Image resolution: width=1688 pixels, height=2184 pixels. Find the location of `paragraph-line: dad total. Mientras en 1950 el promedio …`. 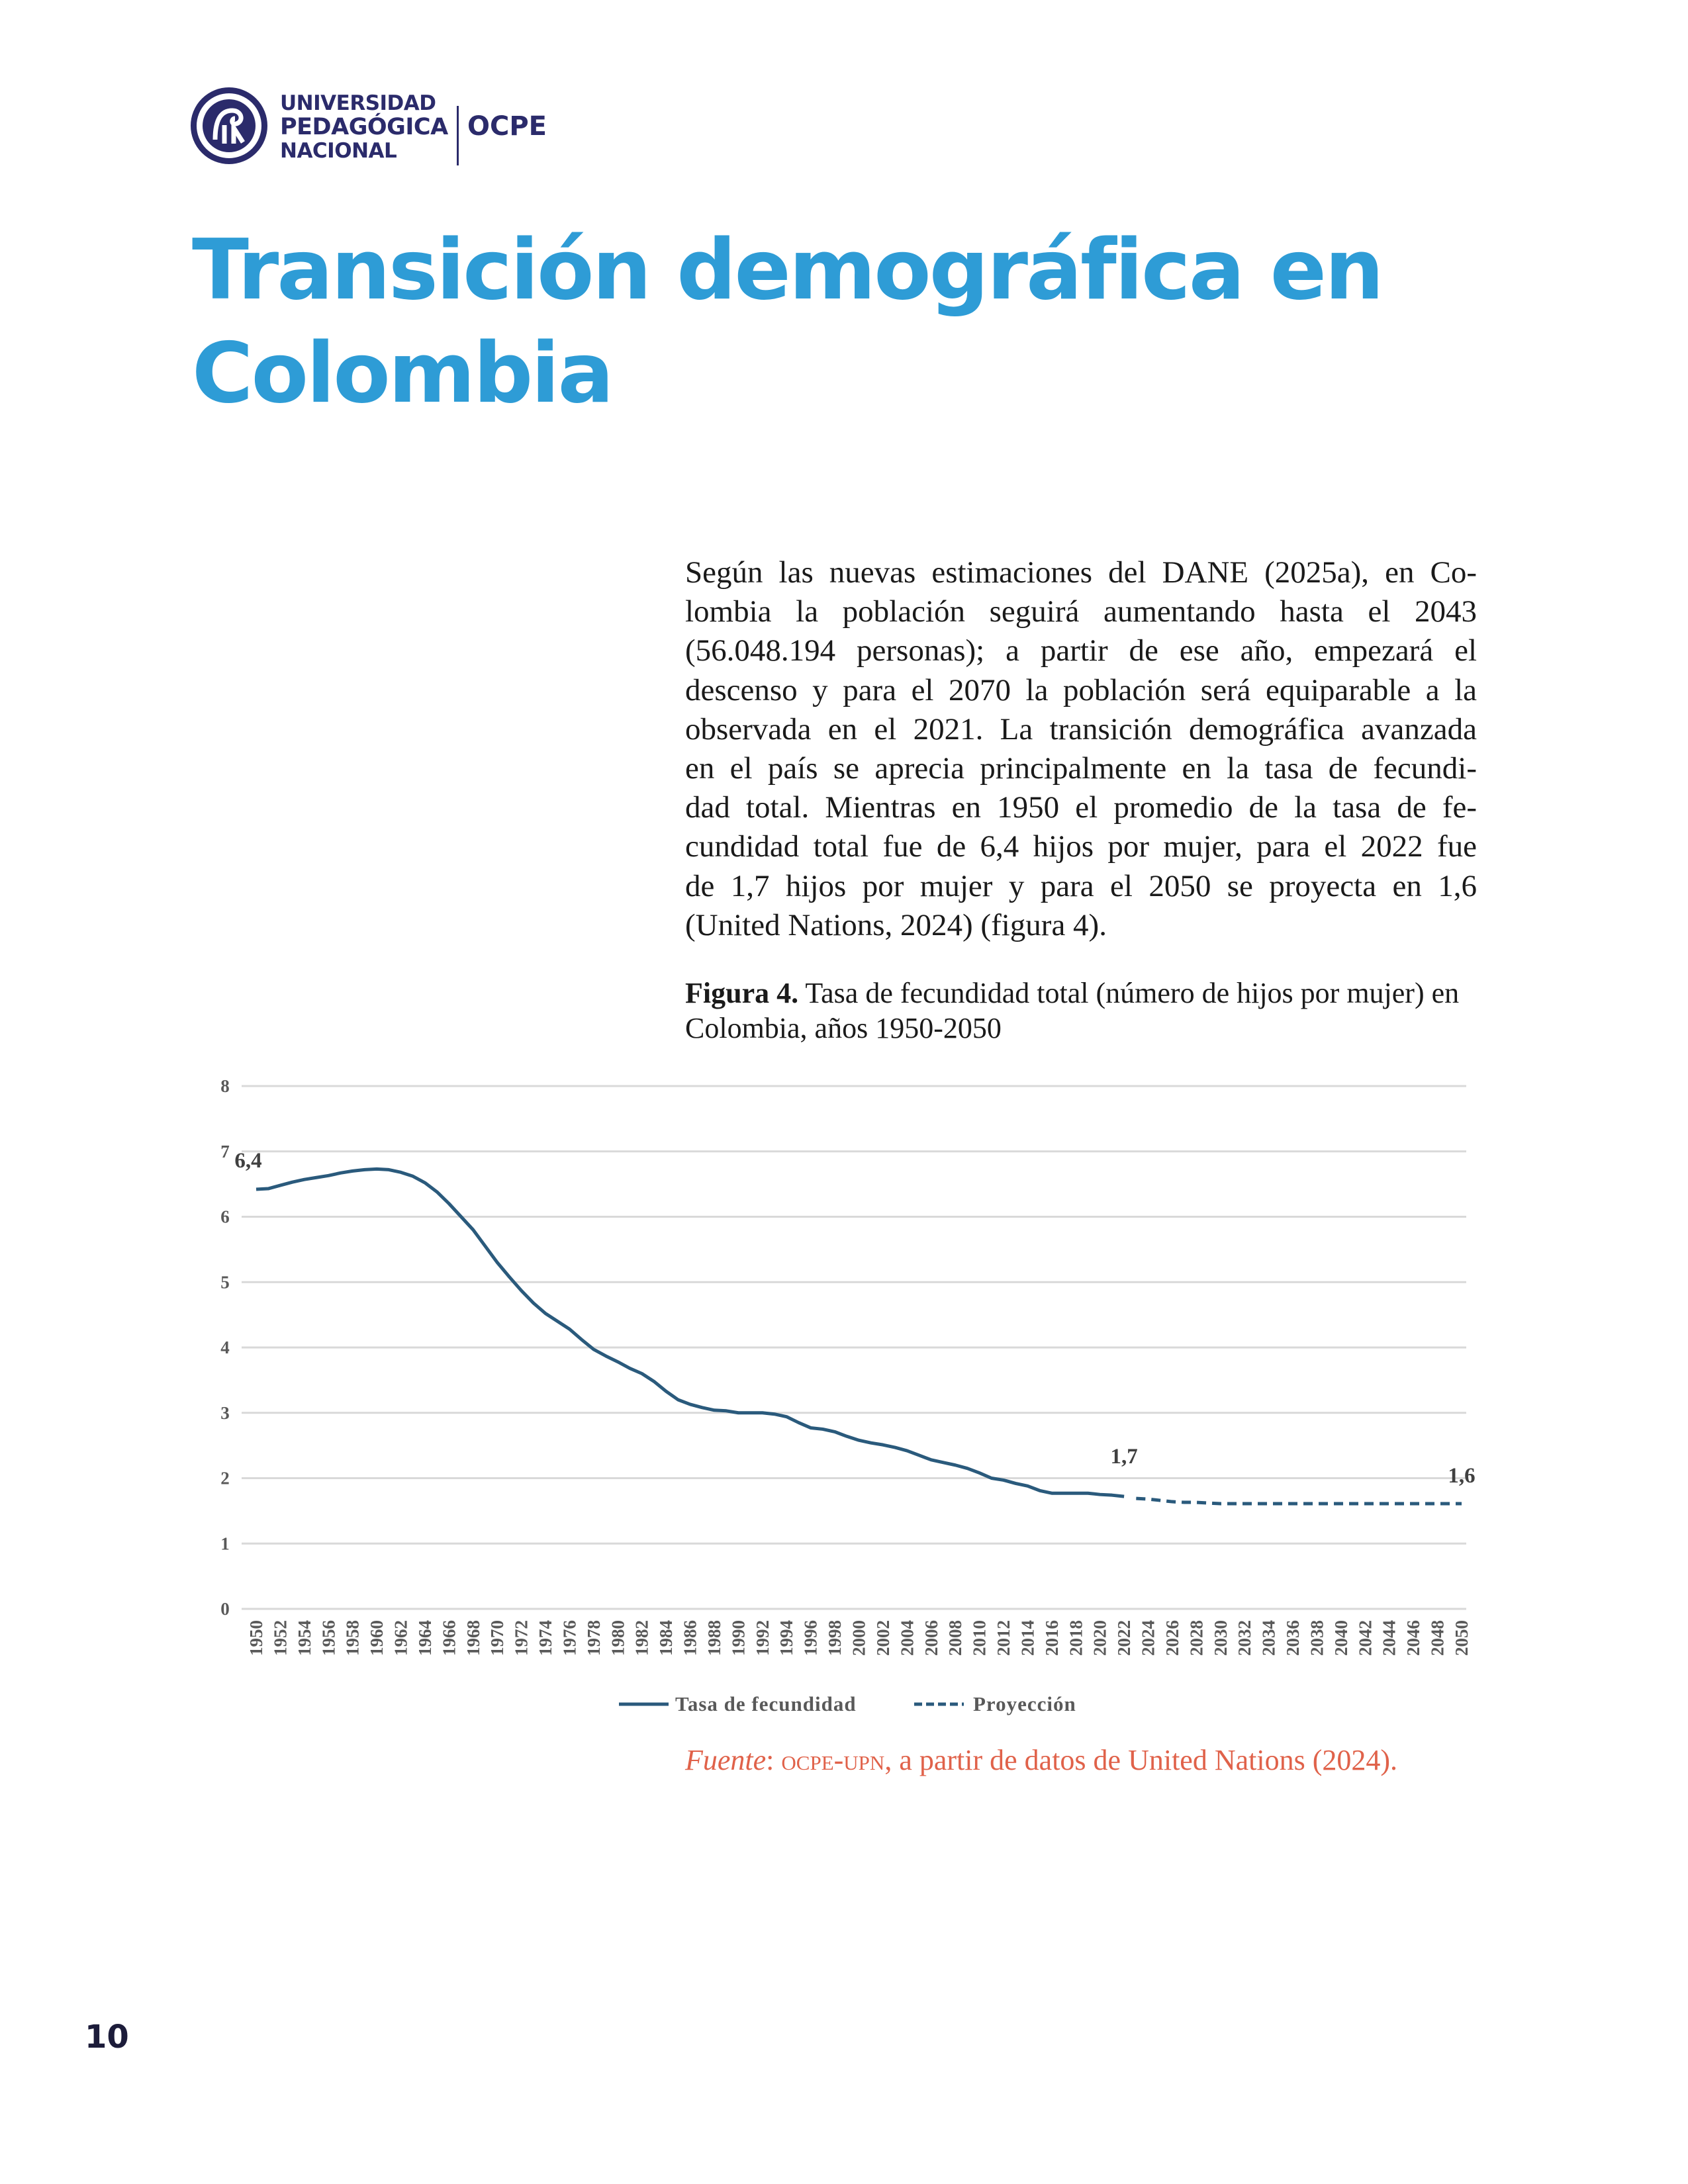

paragraph-line: dad total. Mientras en 1950 el promedio … is located at coordinates (1081, 808).